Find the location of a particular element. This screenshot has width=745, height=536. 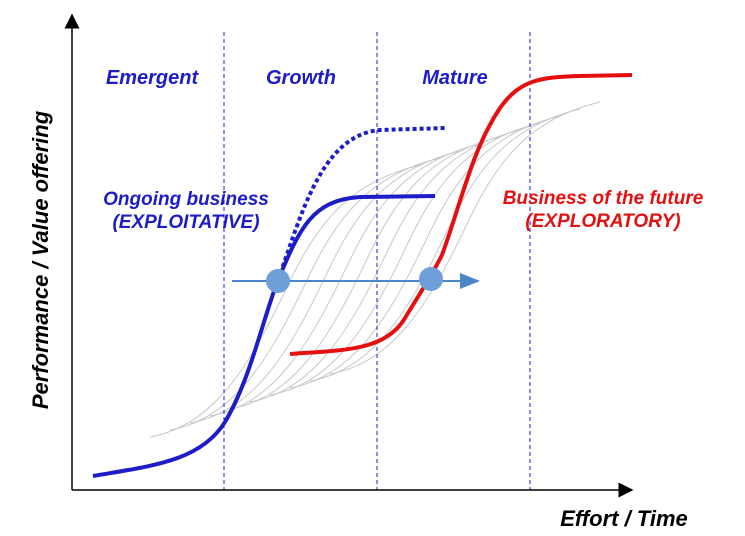

dotted-curve is located at coordinates (361, 203).